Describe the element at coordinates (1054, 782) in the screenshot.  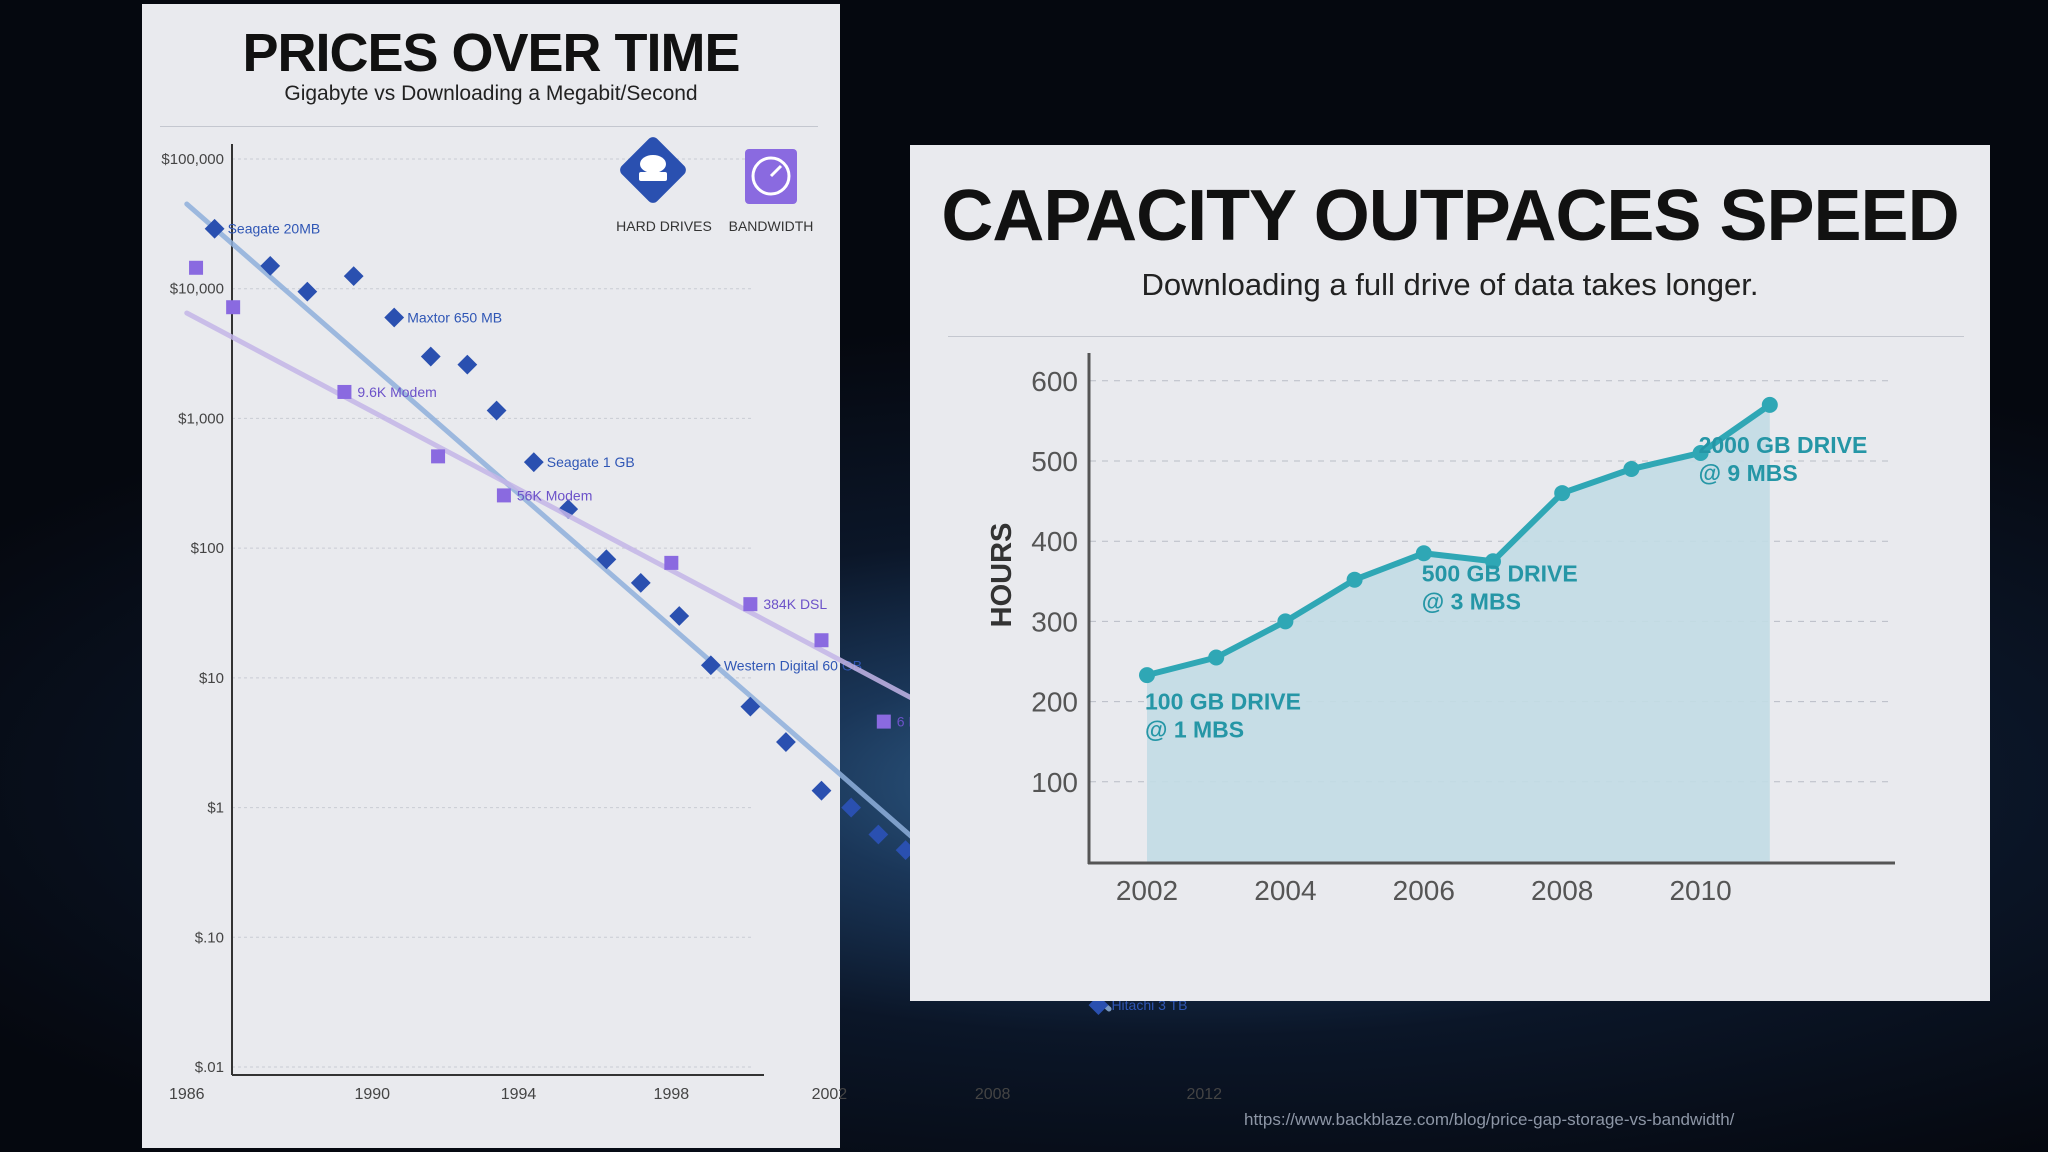
I see `y-tick-label: 100` at that location.